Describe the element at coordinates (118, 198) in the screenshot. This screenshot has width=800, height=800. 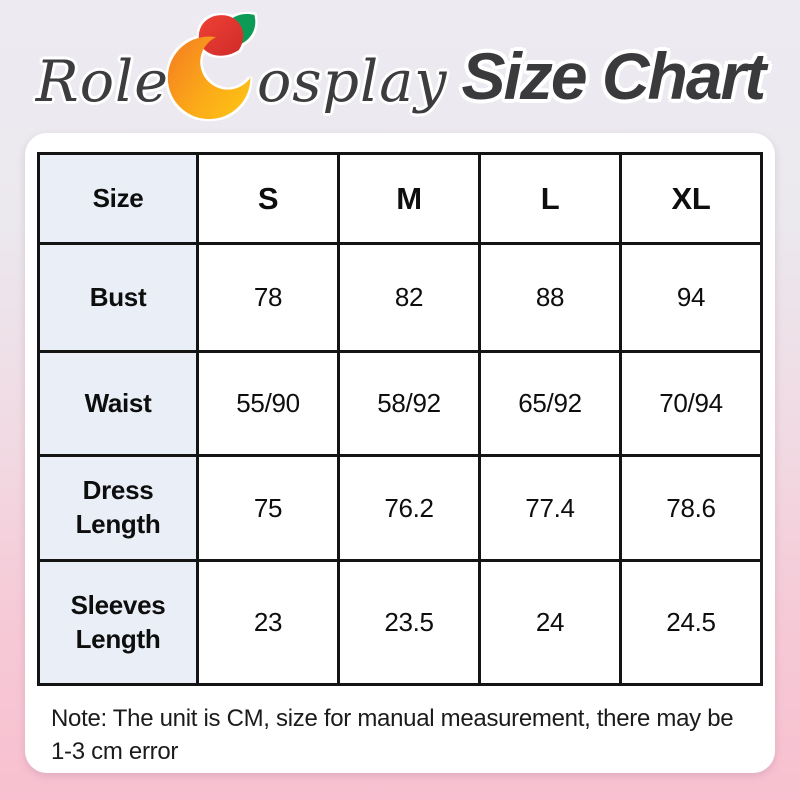
I see `corner-header-size: Size` at that location.